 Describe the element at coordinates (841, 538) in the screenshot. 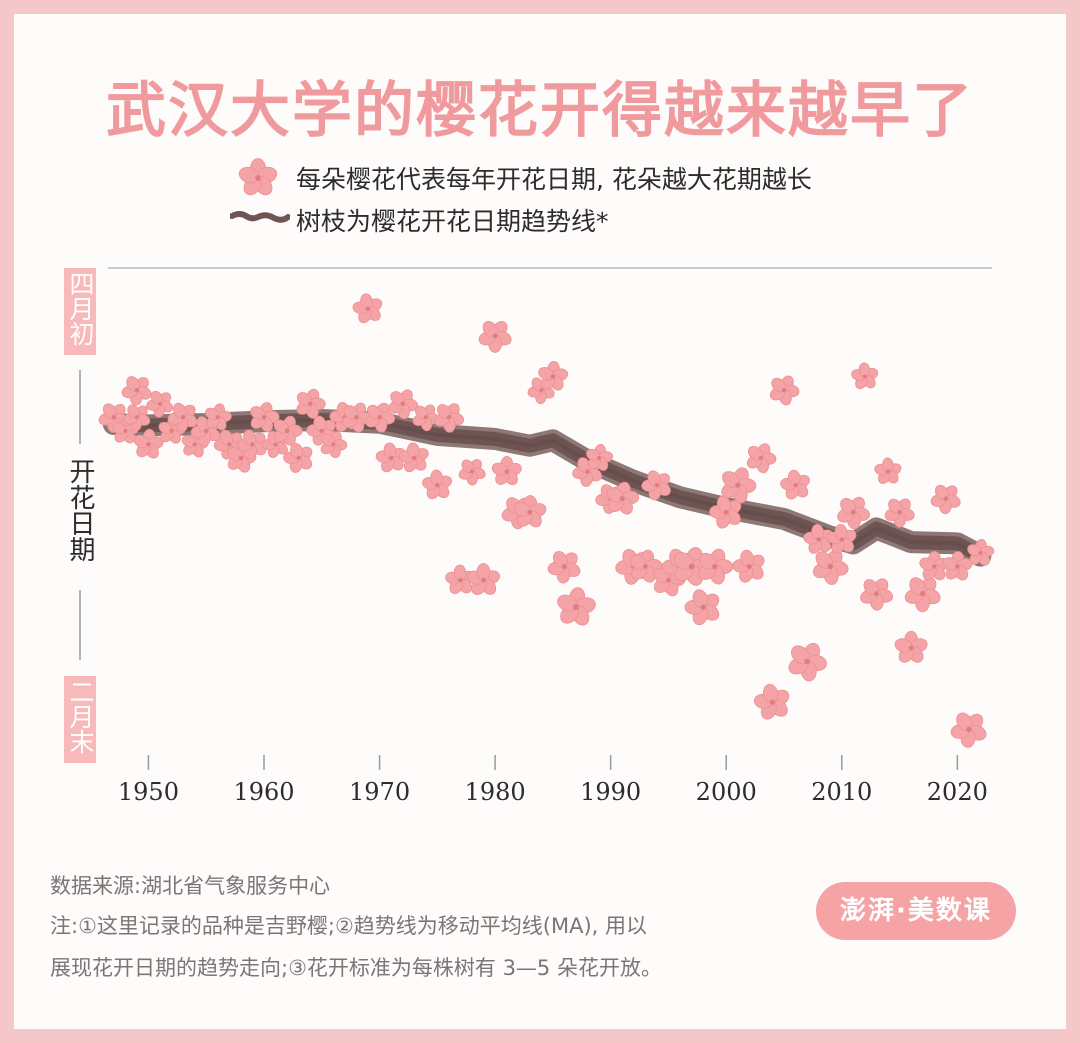

I see `flower-2010` at that location.